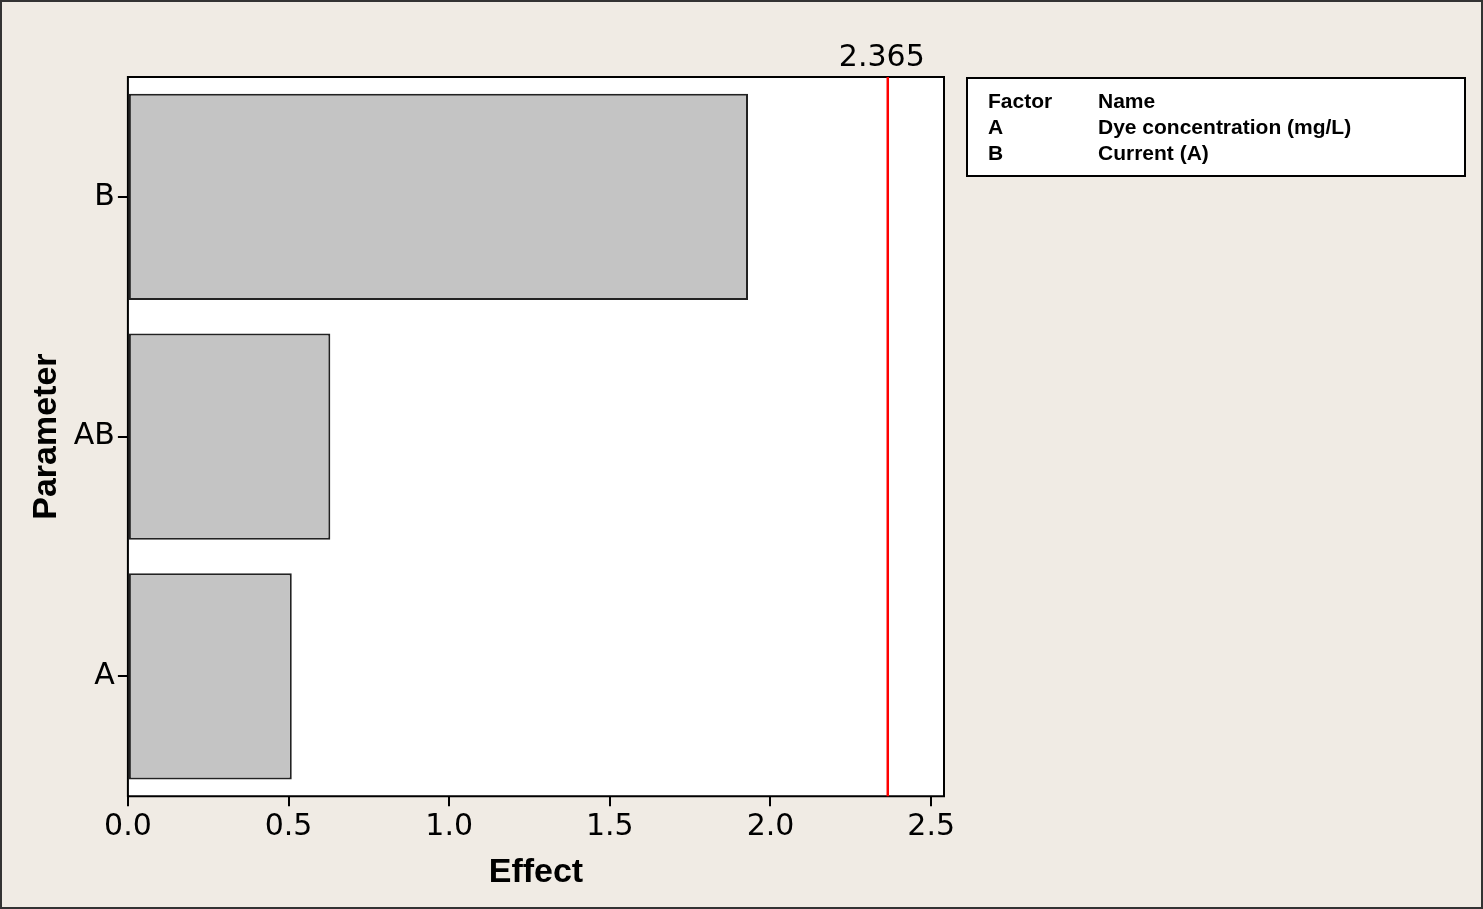 The height and width of the screenshot is (909, 1483). What do you see at coordinates (996, 127) in the screenshot?
I see `text: A` at bounding box center [996, 127].